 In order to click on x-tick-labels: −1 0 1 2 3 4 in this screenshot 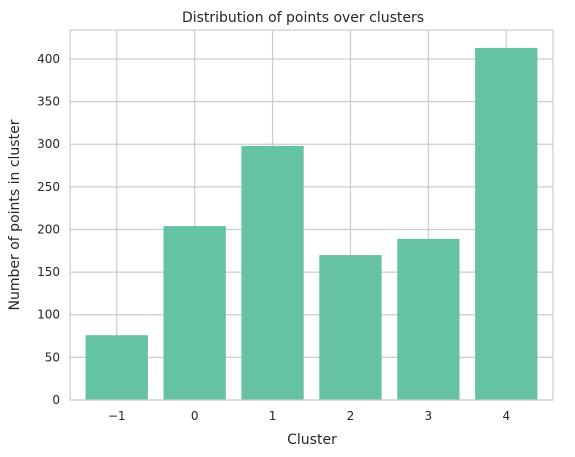, I will do `click(309, 416)`.